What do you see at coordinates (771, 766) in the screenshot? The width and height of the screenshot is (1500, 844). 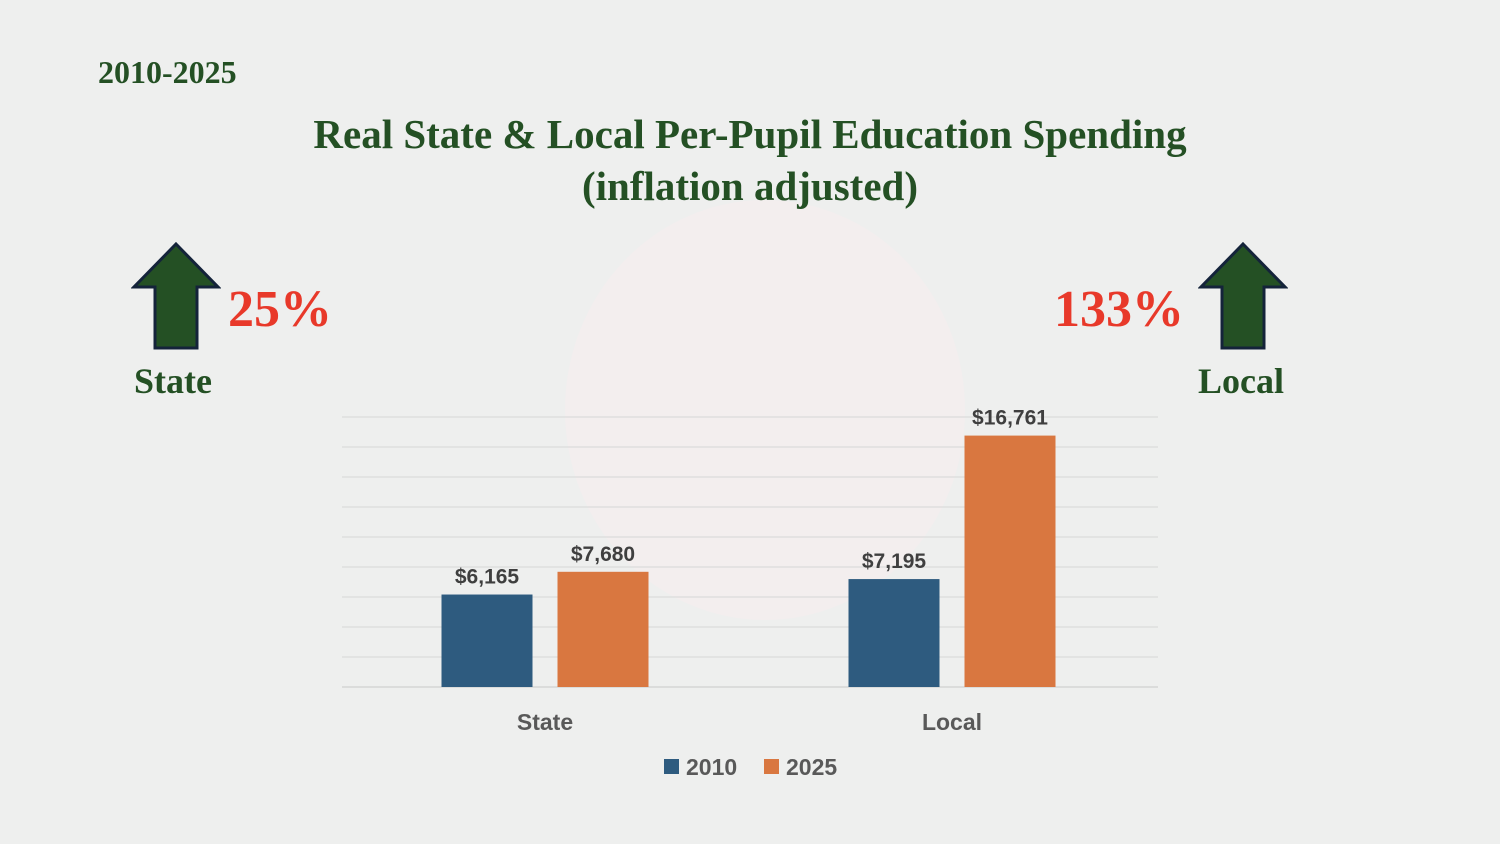 I see `legend-swatch-2025` at bounding box center [771, 766].